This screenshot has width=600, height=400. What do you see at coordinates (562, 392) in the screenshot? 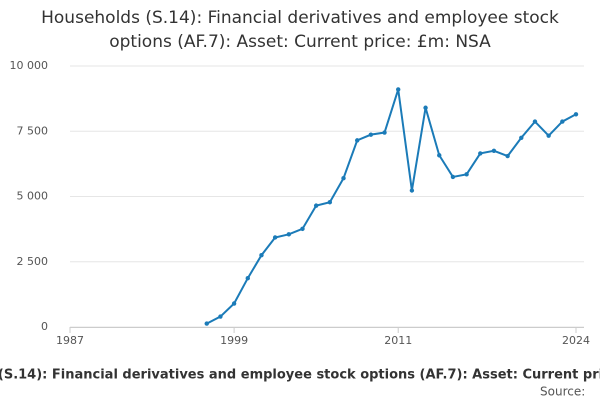
I see `source: Source:` at bounding box center [562, 392].